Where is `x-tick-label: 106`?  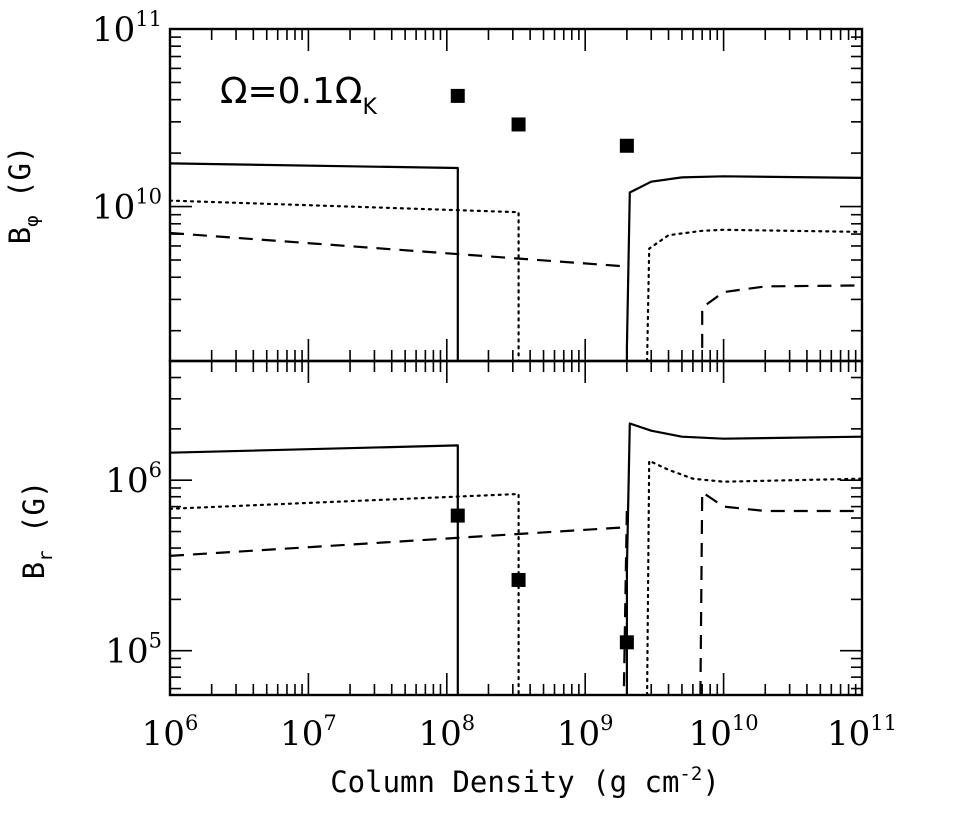 x-tick-label: 106 is located at coordinates (170, 732).